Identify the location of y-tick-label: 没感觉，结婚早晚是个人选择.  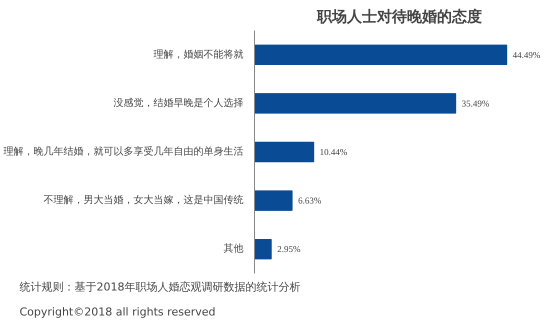
(179, 102).